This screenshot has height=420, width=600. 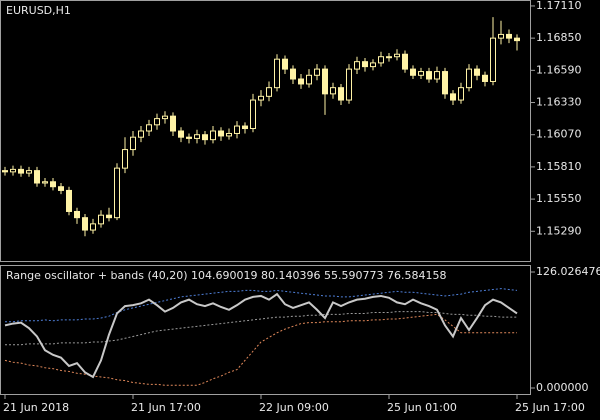 What do you see at coordinates (38, 10) in the screenshot?
I see `chart-title: EURUSD,H1` at bounding box center [38, 10].